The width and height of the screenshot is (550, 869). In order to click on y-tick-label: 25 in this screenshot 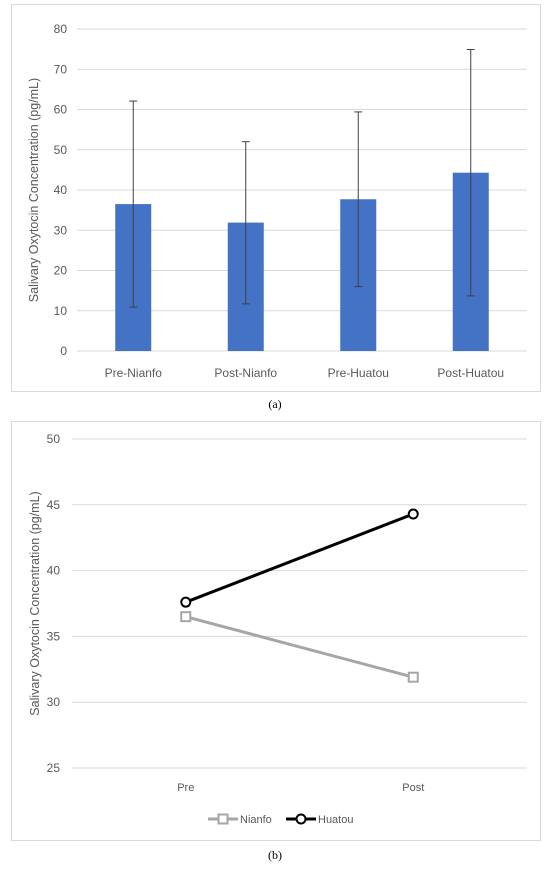, I will do `click(54, 768)`.